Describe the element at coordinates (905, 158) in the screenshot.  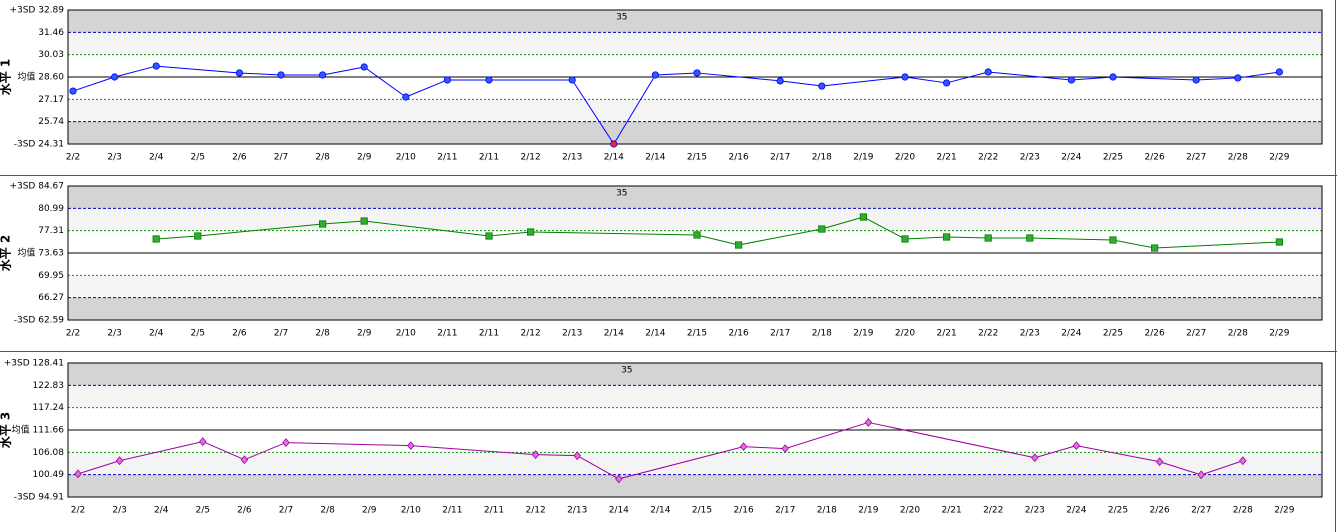
I see `x-tick-label: 2/20` at that location.